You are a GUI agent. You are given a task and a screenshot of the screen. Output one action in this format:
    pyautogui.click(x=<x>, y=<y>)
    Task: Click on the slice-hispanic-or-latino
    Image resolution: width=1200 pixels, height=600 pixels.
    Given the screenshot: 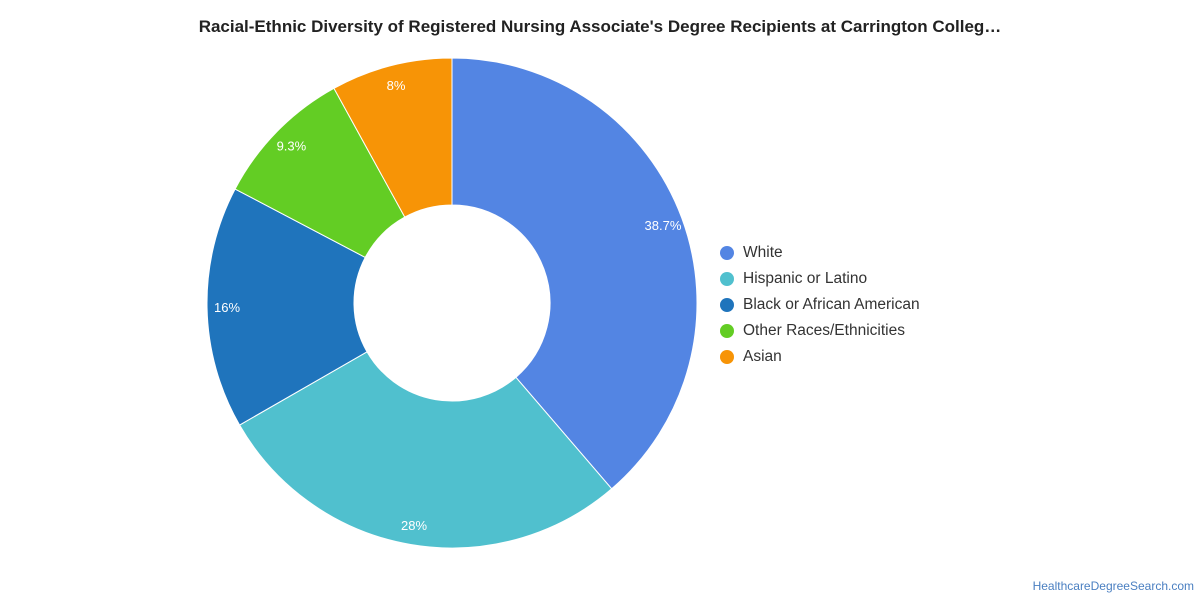 What is the action you would take?
    pyautogui.click(x=425, y=450)
    